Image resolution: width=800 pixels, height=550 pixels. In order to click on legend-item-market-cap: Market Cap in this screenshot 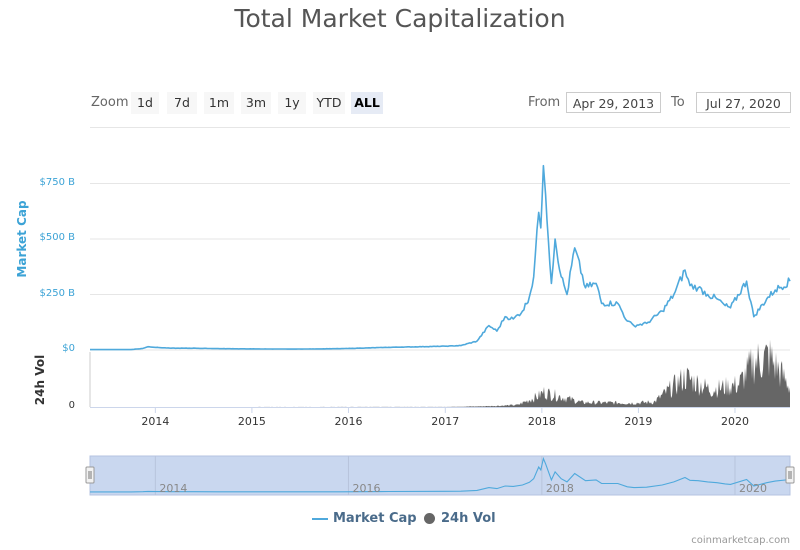, I will do `click(364, 518)`.